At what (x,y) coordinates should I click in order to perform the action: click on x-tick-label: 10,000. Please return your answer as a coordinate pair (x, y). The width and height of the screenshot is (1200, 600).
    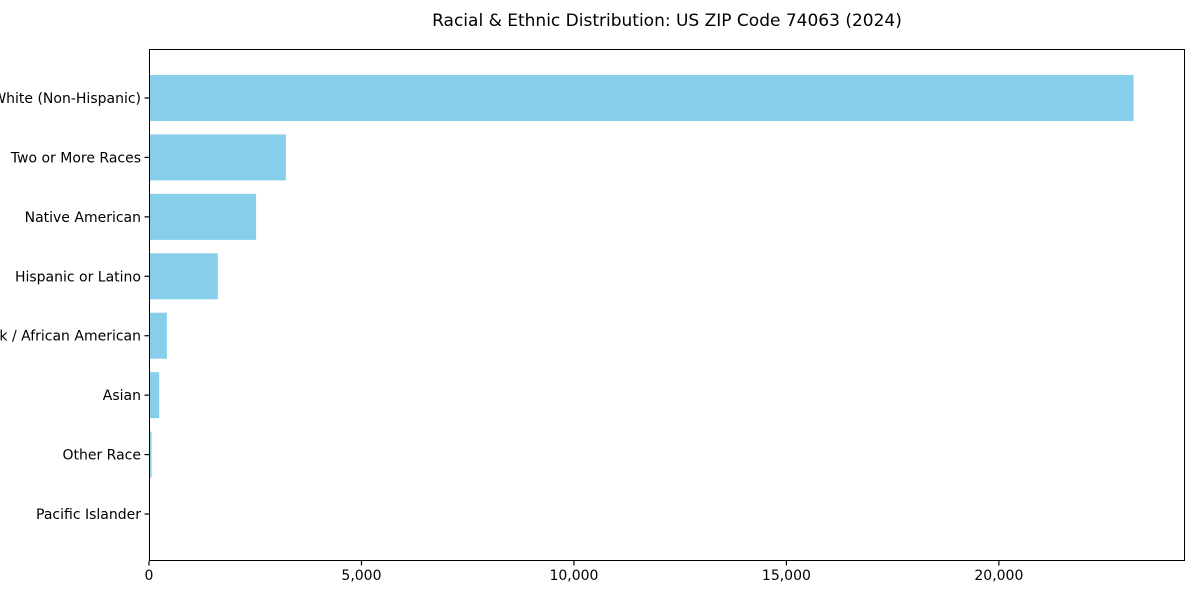
    Looking at the image, I should click on (573, 576).